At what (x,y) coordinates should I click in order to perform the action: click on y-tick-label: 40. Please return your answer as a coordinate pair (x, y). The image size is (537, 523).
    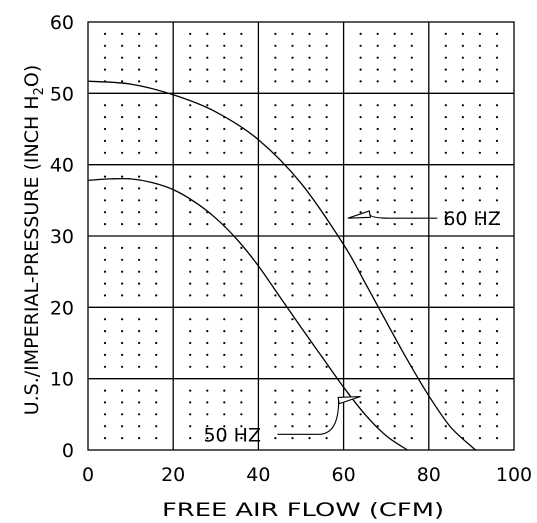
    Looking at the image, I should click on (62, 166).